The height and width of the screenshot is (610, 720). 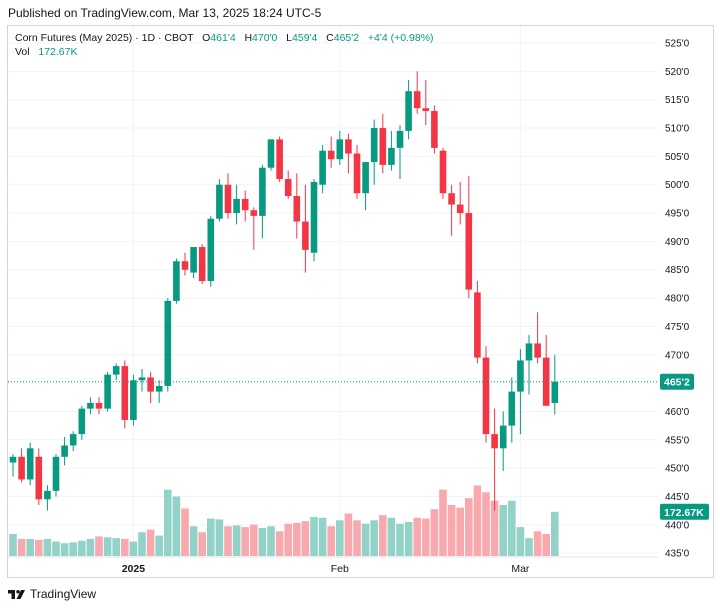 I want to click on low-label: L, so click(x=289, y=38).